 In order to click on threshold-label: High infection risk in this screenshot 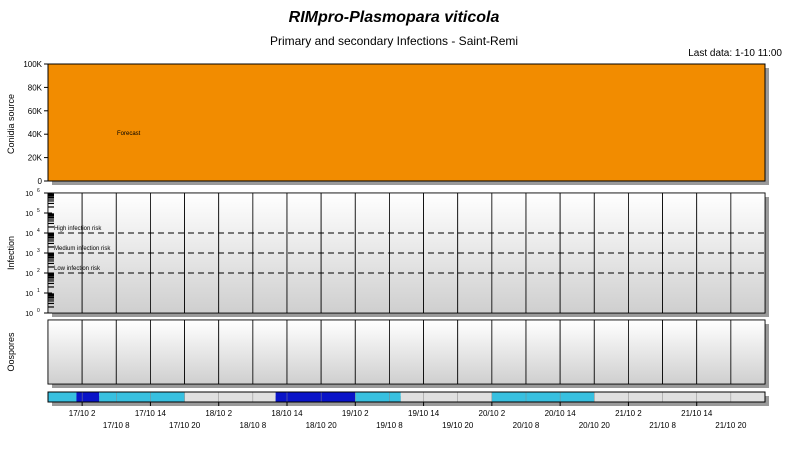, I will do `click(78, 229)`.